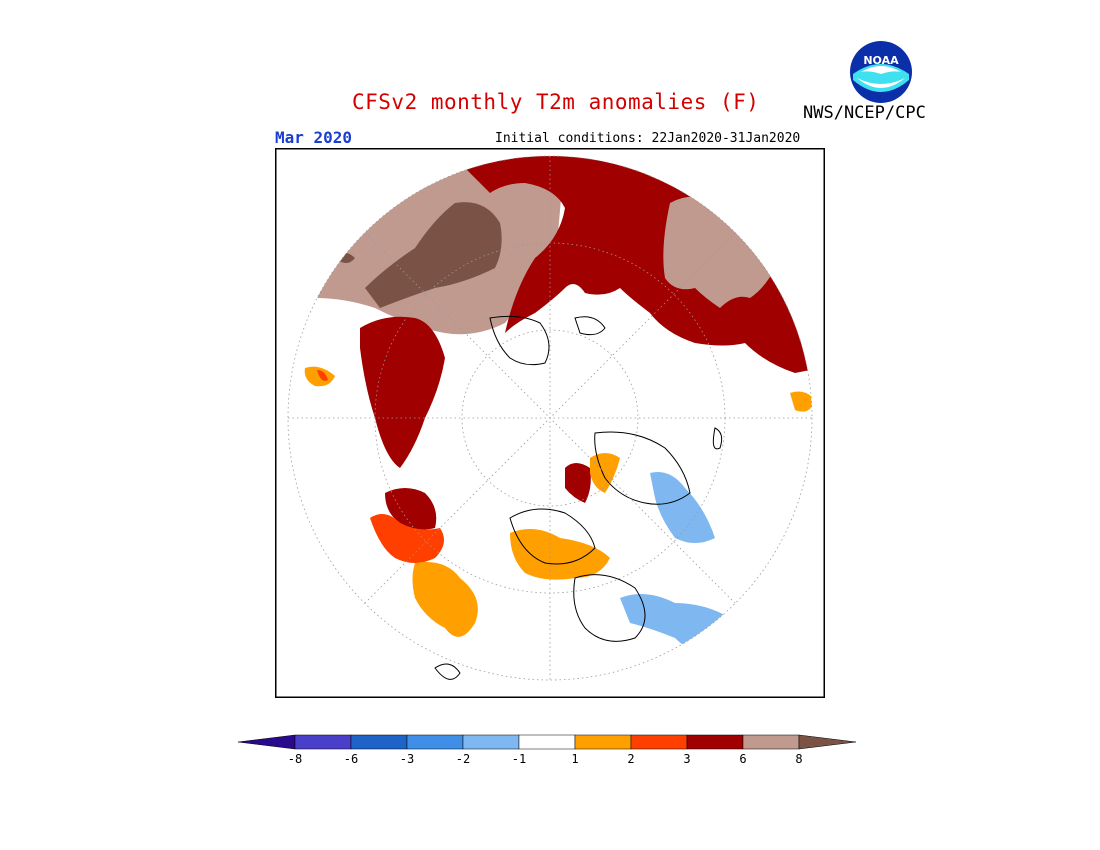 The image size is (1100, 850). What do you see at coordinates (864, 113) in the screenshot?
I see `agency-label: NWS/NCEP/CPC` at bounding box center [864, 113].